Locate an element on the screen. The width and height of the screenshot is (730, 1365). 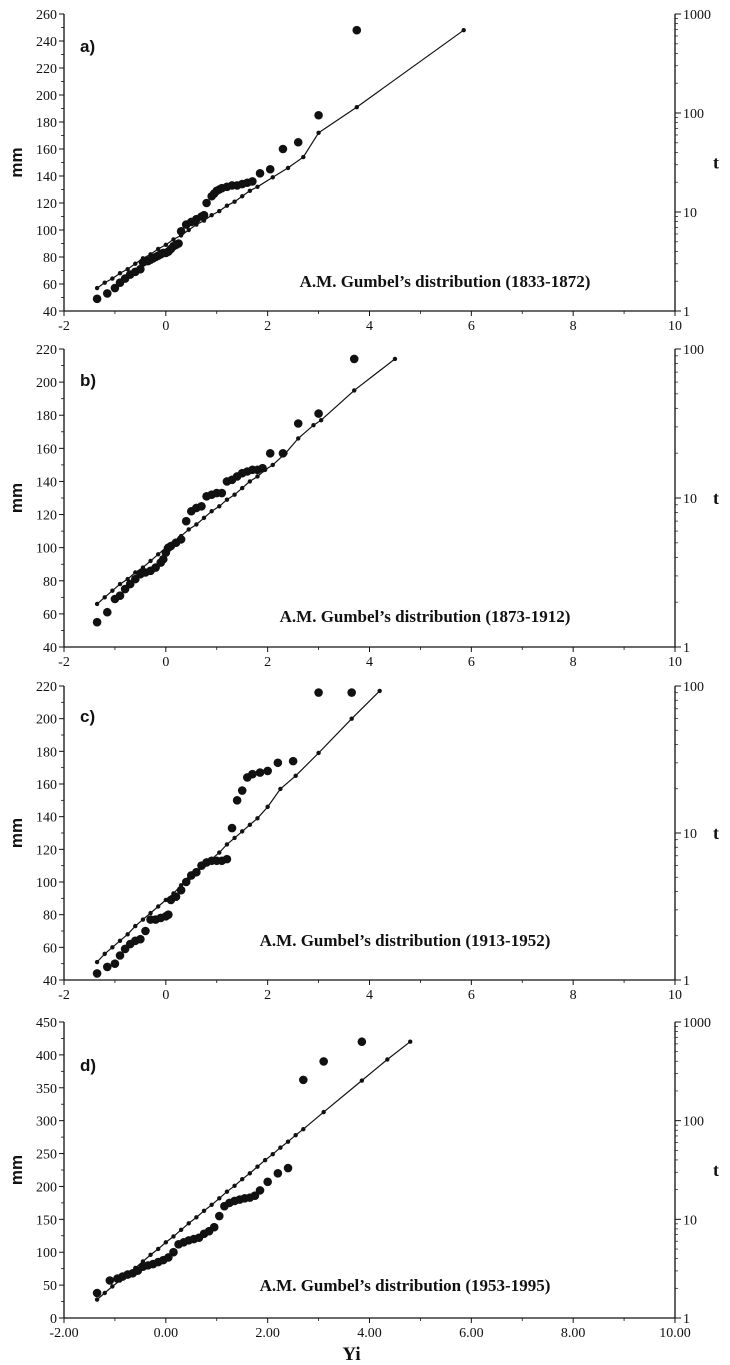
y-tick-label: 80 is located at coordinates (50, 582).